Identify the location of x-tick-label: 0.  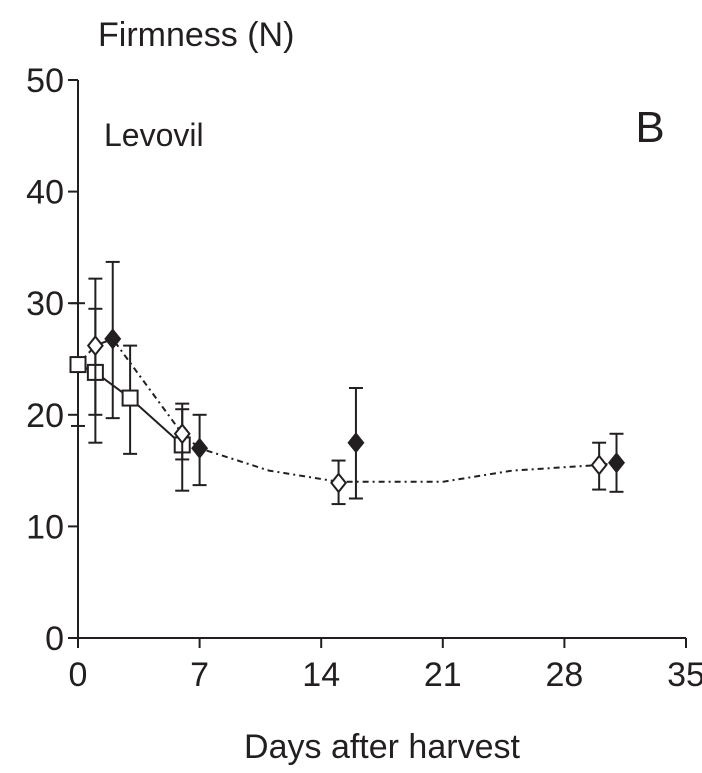
(78, 675).